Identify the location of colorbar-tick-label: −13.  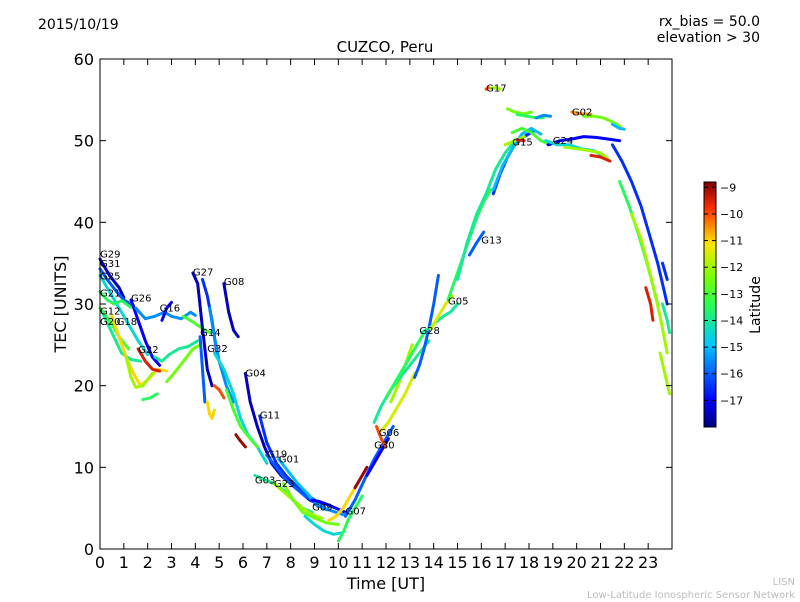
(731, 294).